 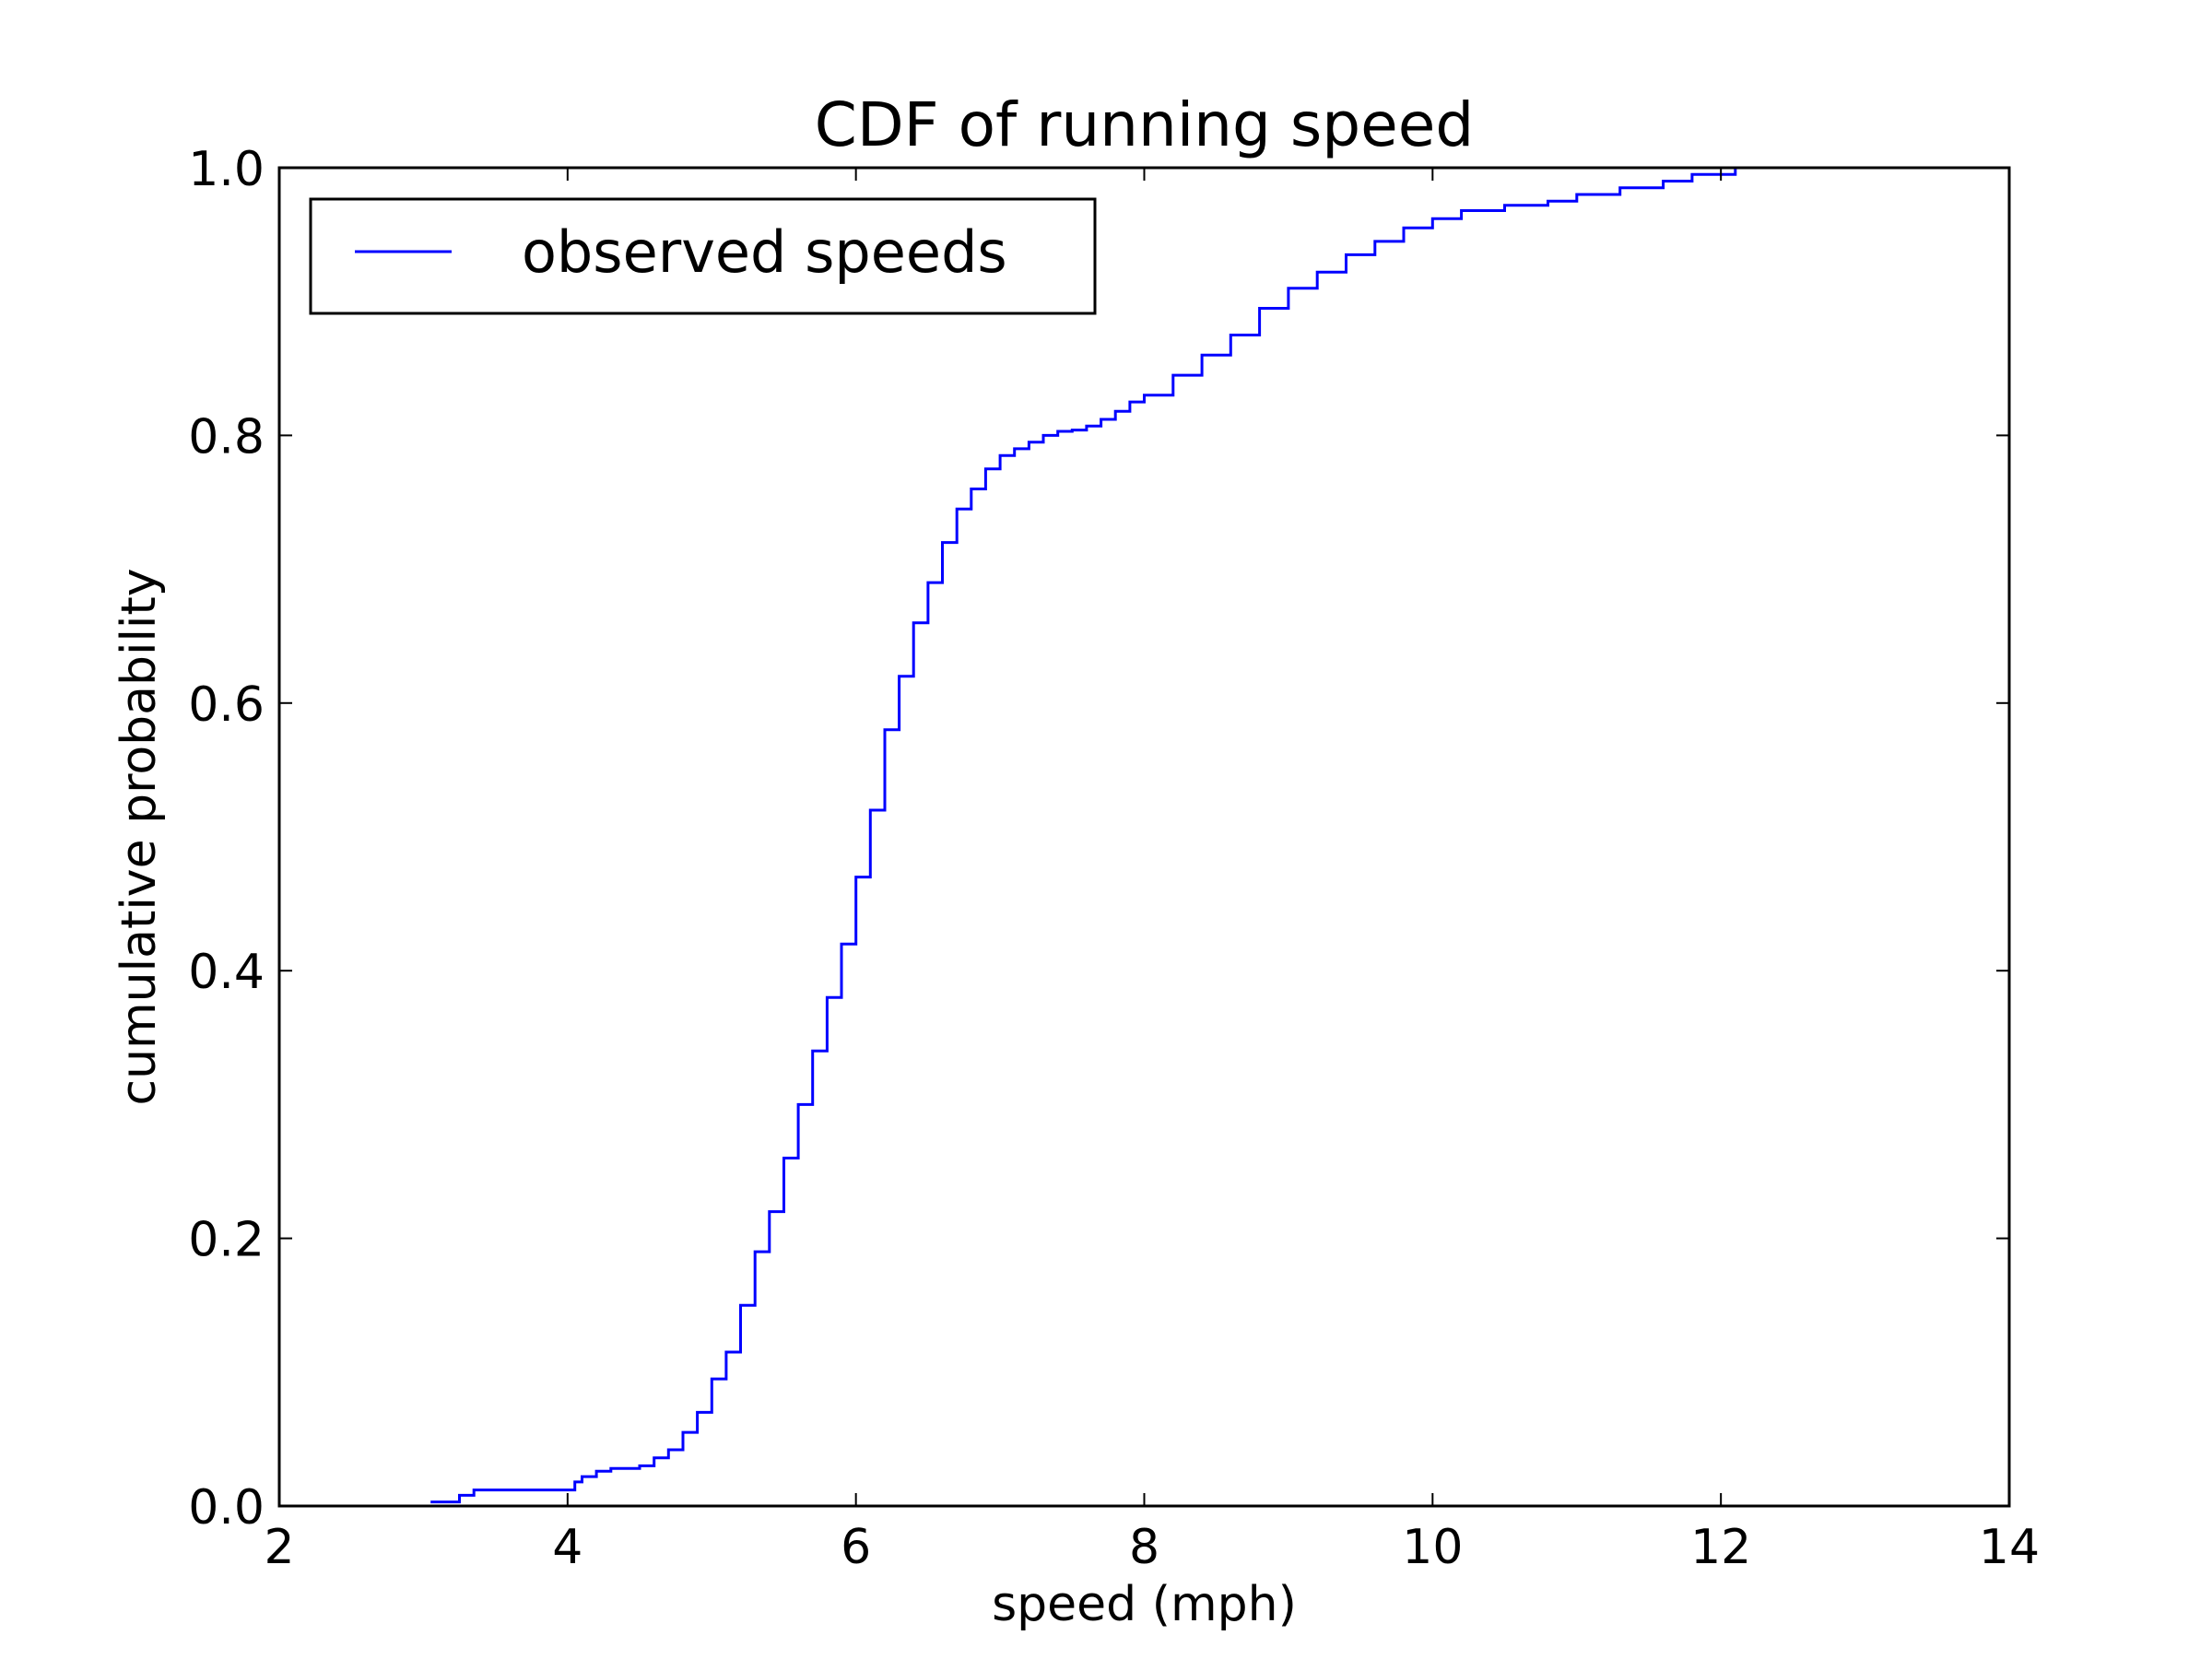 I want to click on chart-title: CDF of running speed, so click(x=1145, y=124).